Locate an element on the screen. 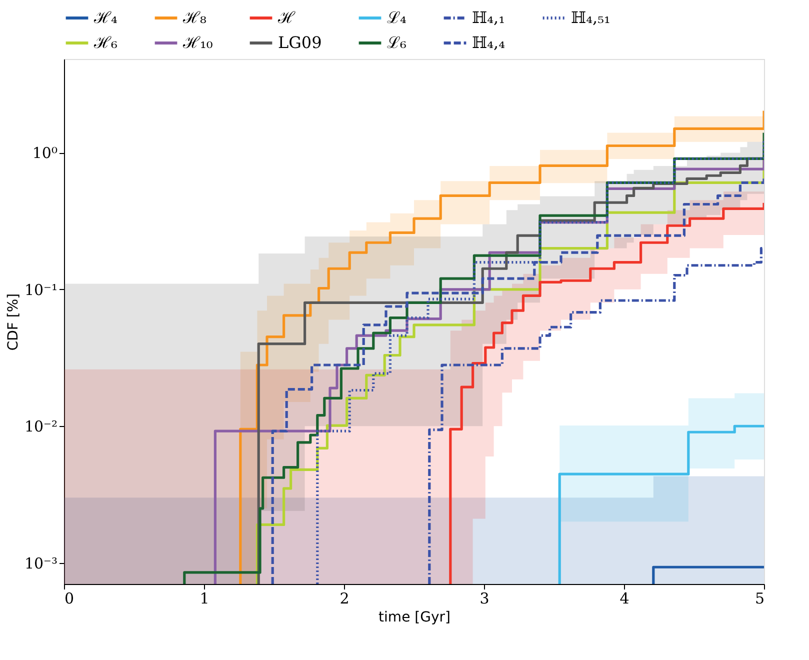  x-tick-label: 0 is located at coordinates (69, 599).